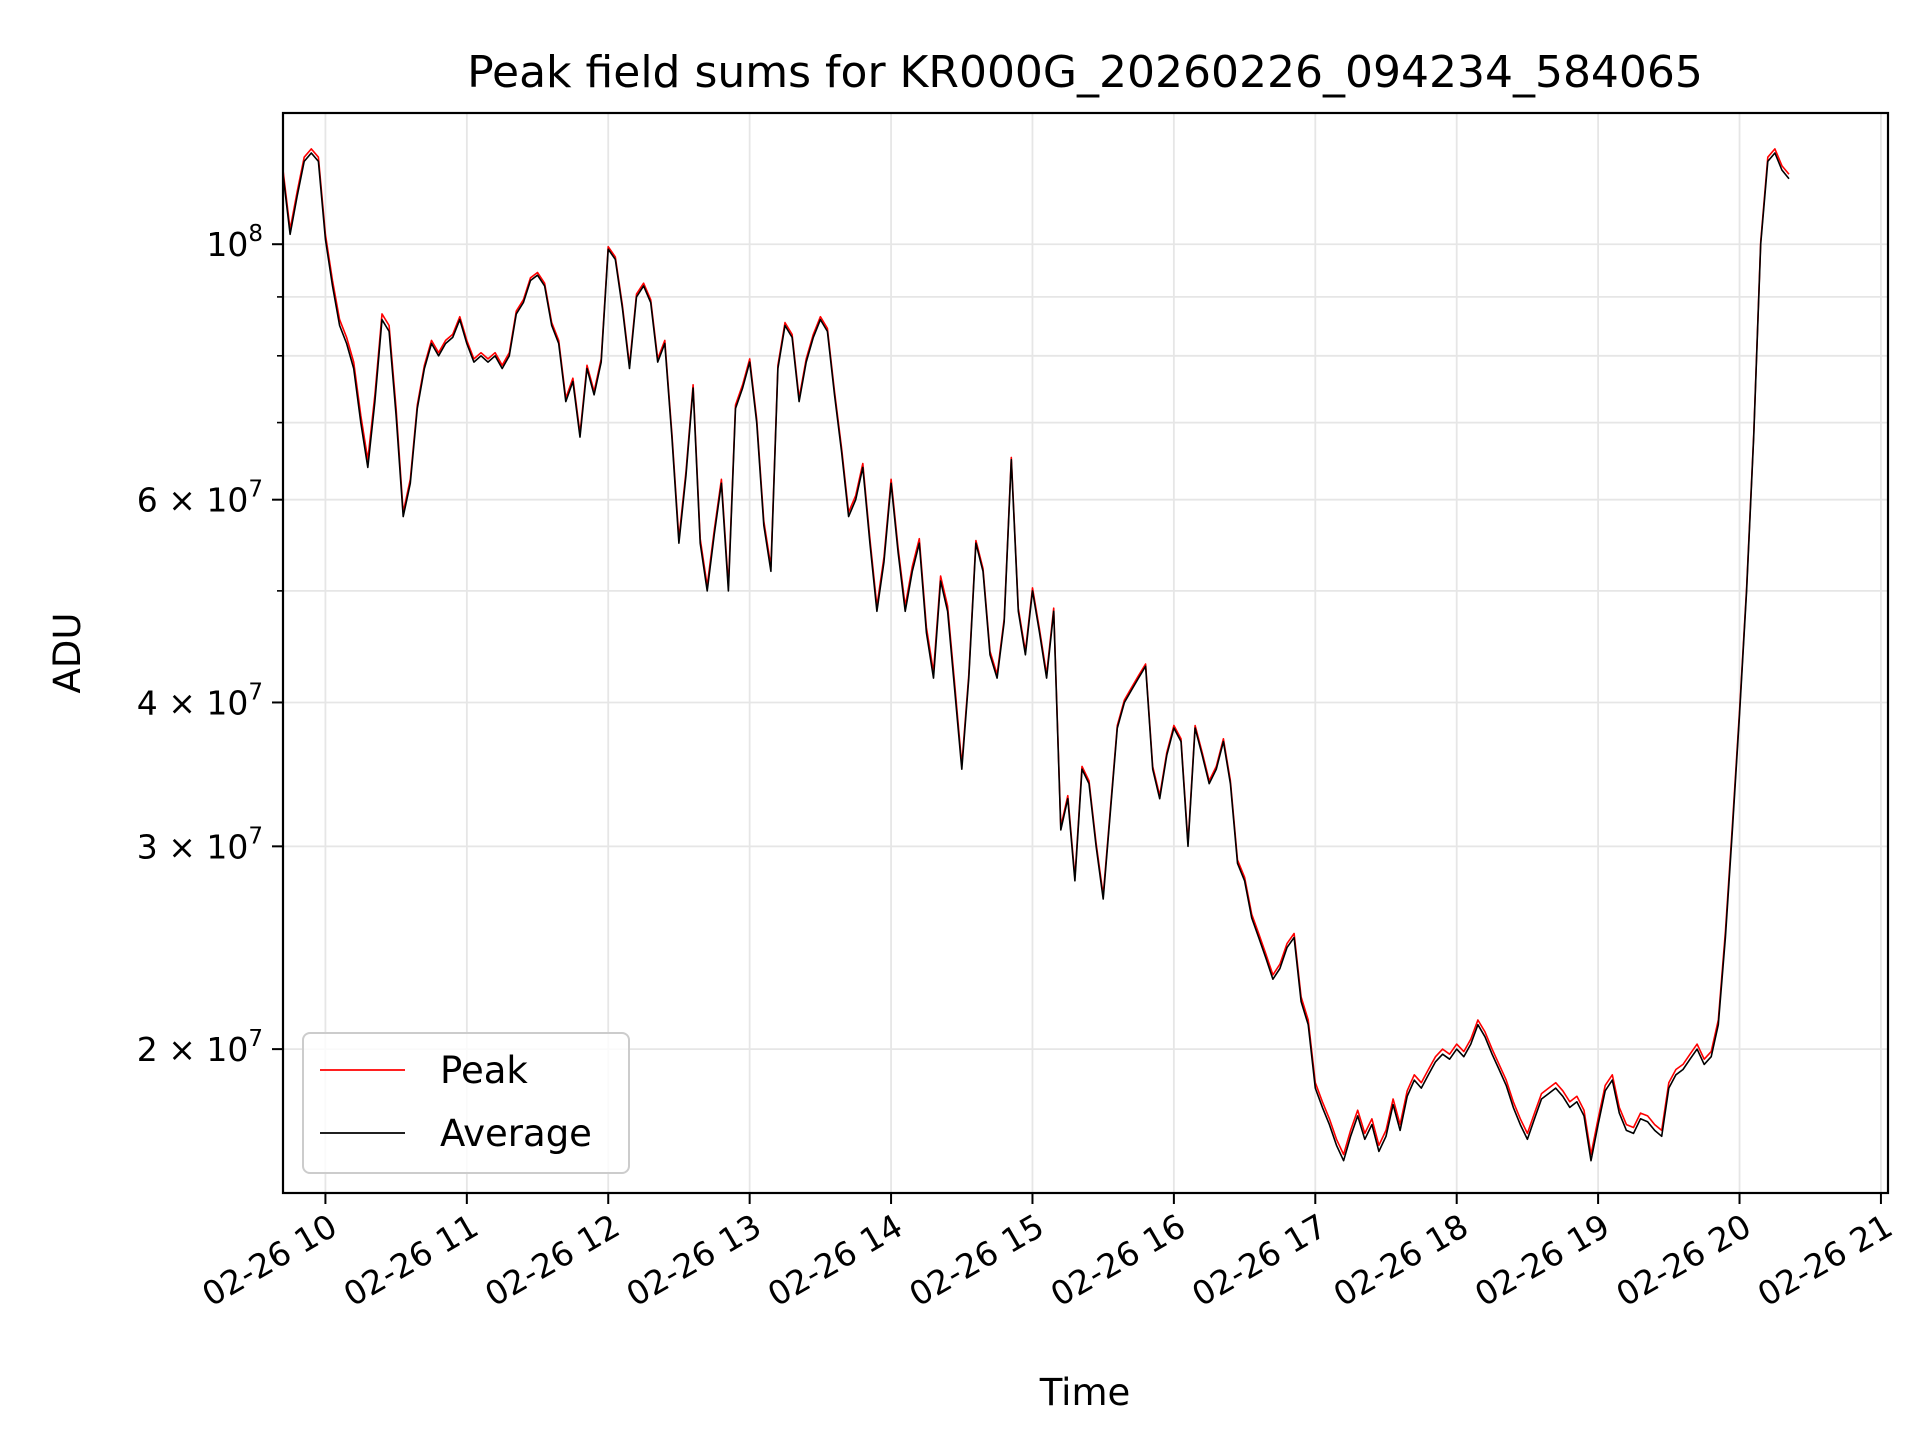 The image size is (1920, 1440). What do you see at coordinates (210, 645) in the screenshot?
I see `y-axis-ticks: 108 6 × 107 4 × 107 3 × 107 2 × 107` at bounding box center [210, 645].